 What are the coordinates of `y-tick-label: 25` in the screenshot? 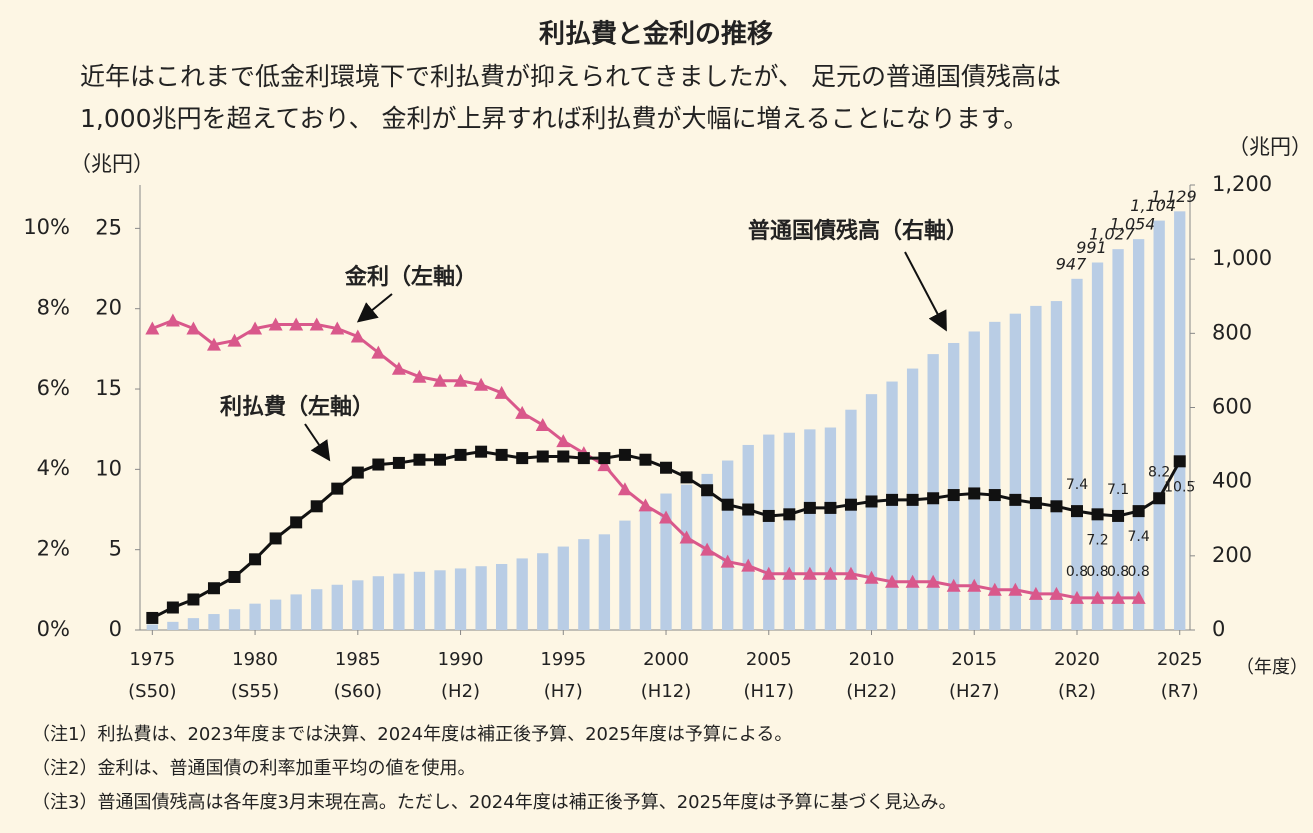 It's located at (108, 227).